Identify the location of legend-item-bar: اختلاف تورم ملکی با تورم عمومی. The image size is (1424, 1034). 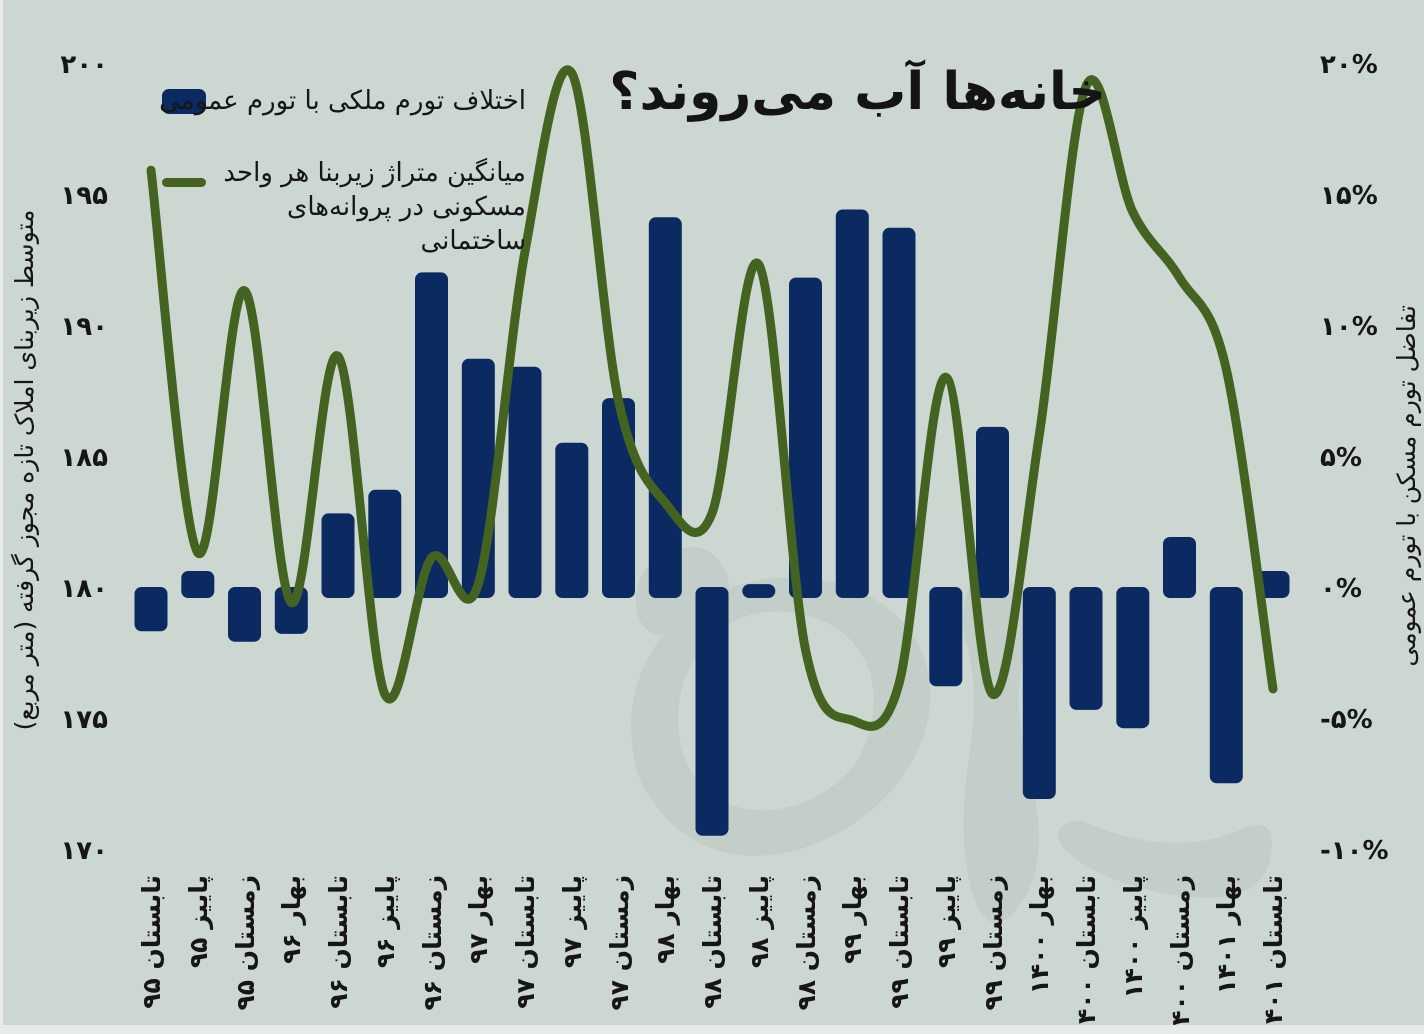
(342, 101).